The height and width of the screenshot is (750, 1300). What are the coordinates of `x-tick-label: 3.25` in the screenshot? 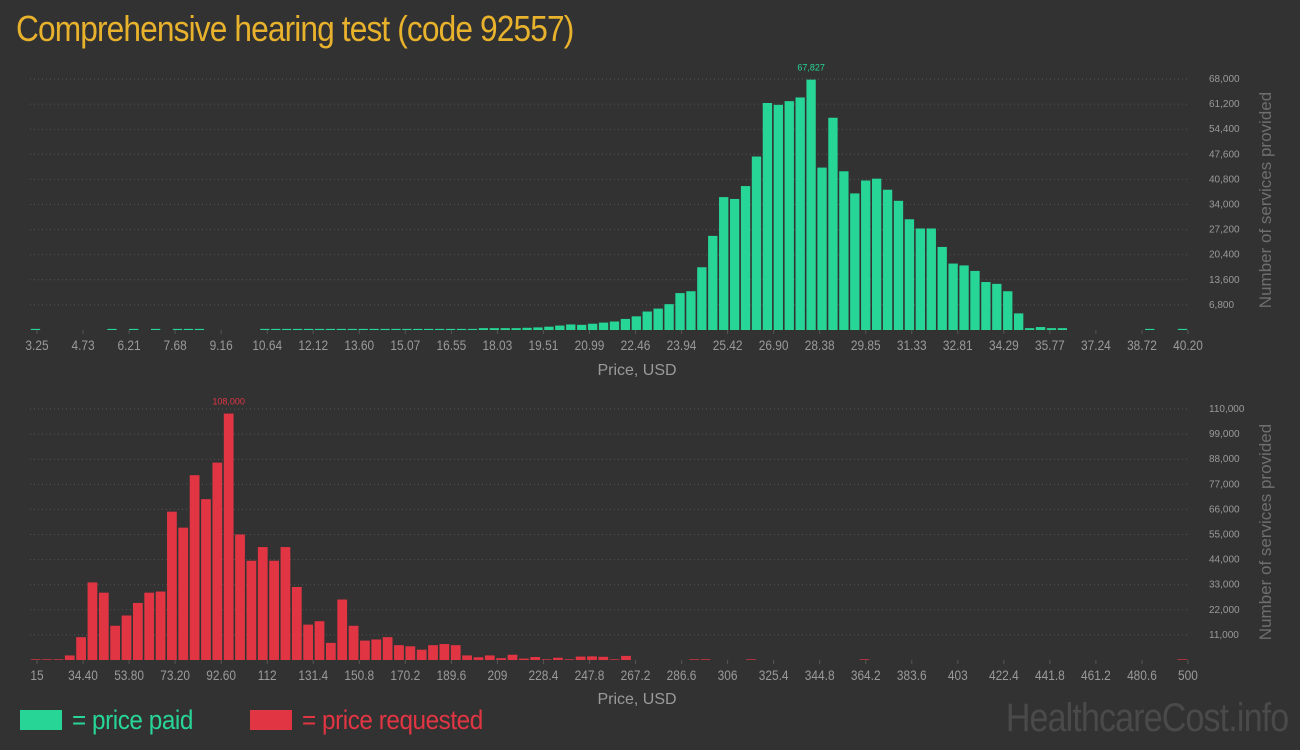 It's located at (36, 345).